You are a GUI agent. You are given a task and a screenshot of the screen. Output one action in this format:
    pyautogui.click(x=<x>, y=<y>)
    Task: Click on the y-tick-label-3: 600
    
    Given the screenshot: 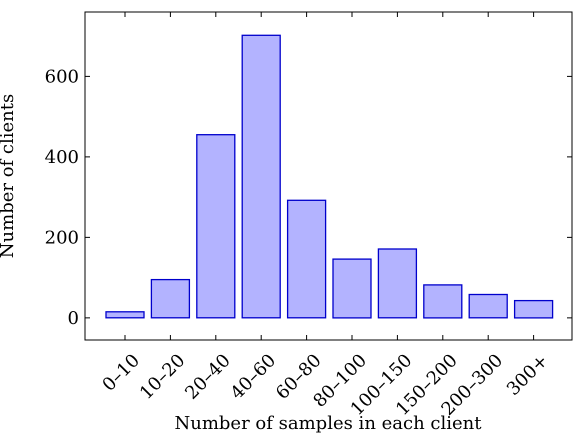 What is the action you would take?
    pyautogui.click(x=62, y=76)
    